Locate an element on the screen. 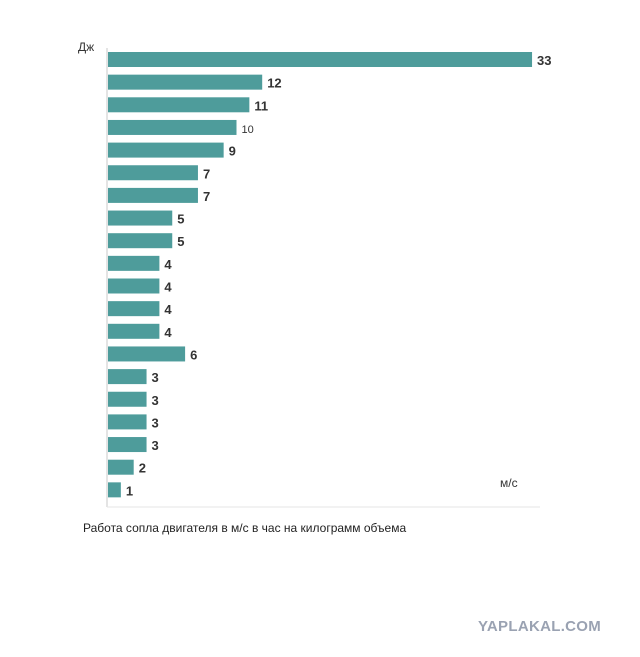  bar-value-label-1: 33 is located at coordinates (544, 60).